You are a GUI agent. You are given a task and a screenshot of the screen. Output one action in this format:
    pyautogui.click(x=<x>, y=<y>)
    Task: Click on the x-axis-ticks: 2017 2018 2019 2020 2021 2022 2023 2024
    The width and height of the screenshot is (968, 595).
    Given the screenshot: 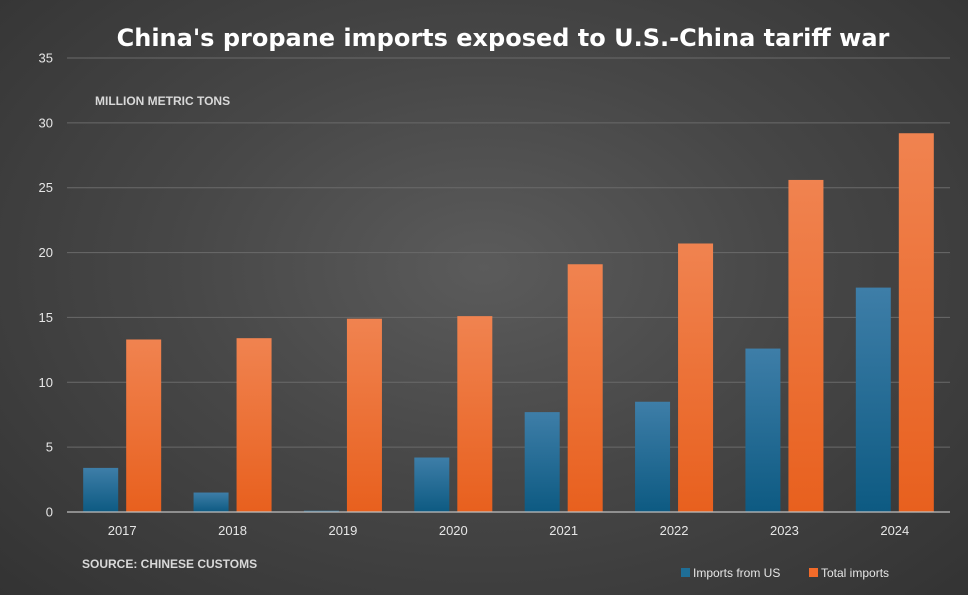 What is the action you would take?
    pyautogui.click(x=509, y=530)
    